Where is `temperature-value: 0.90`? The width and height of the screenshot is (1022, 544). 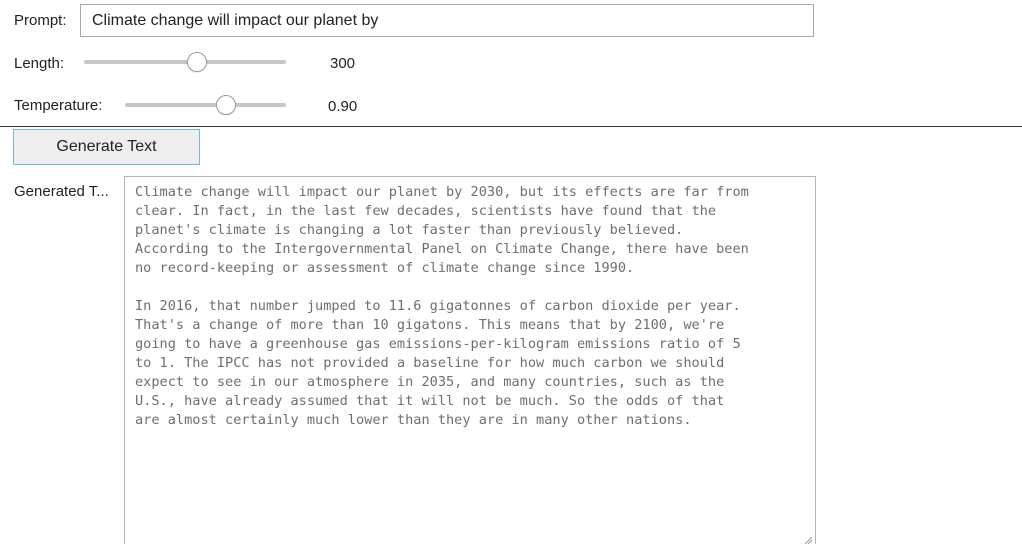 temperature-value: 0.90 is located at coordinates (343, 106).